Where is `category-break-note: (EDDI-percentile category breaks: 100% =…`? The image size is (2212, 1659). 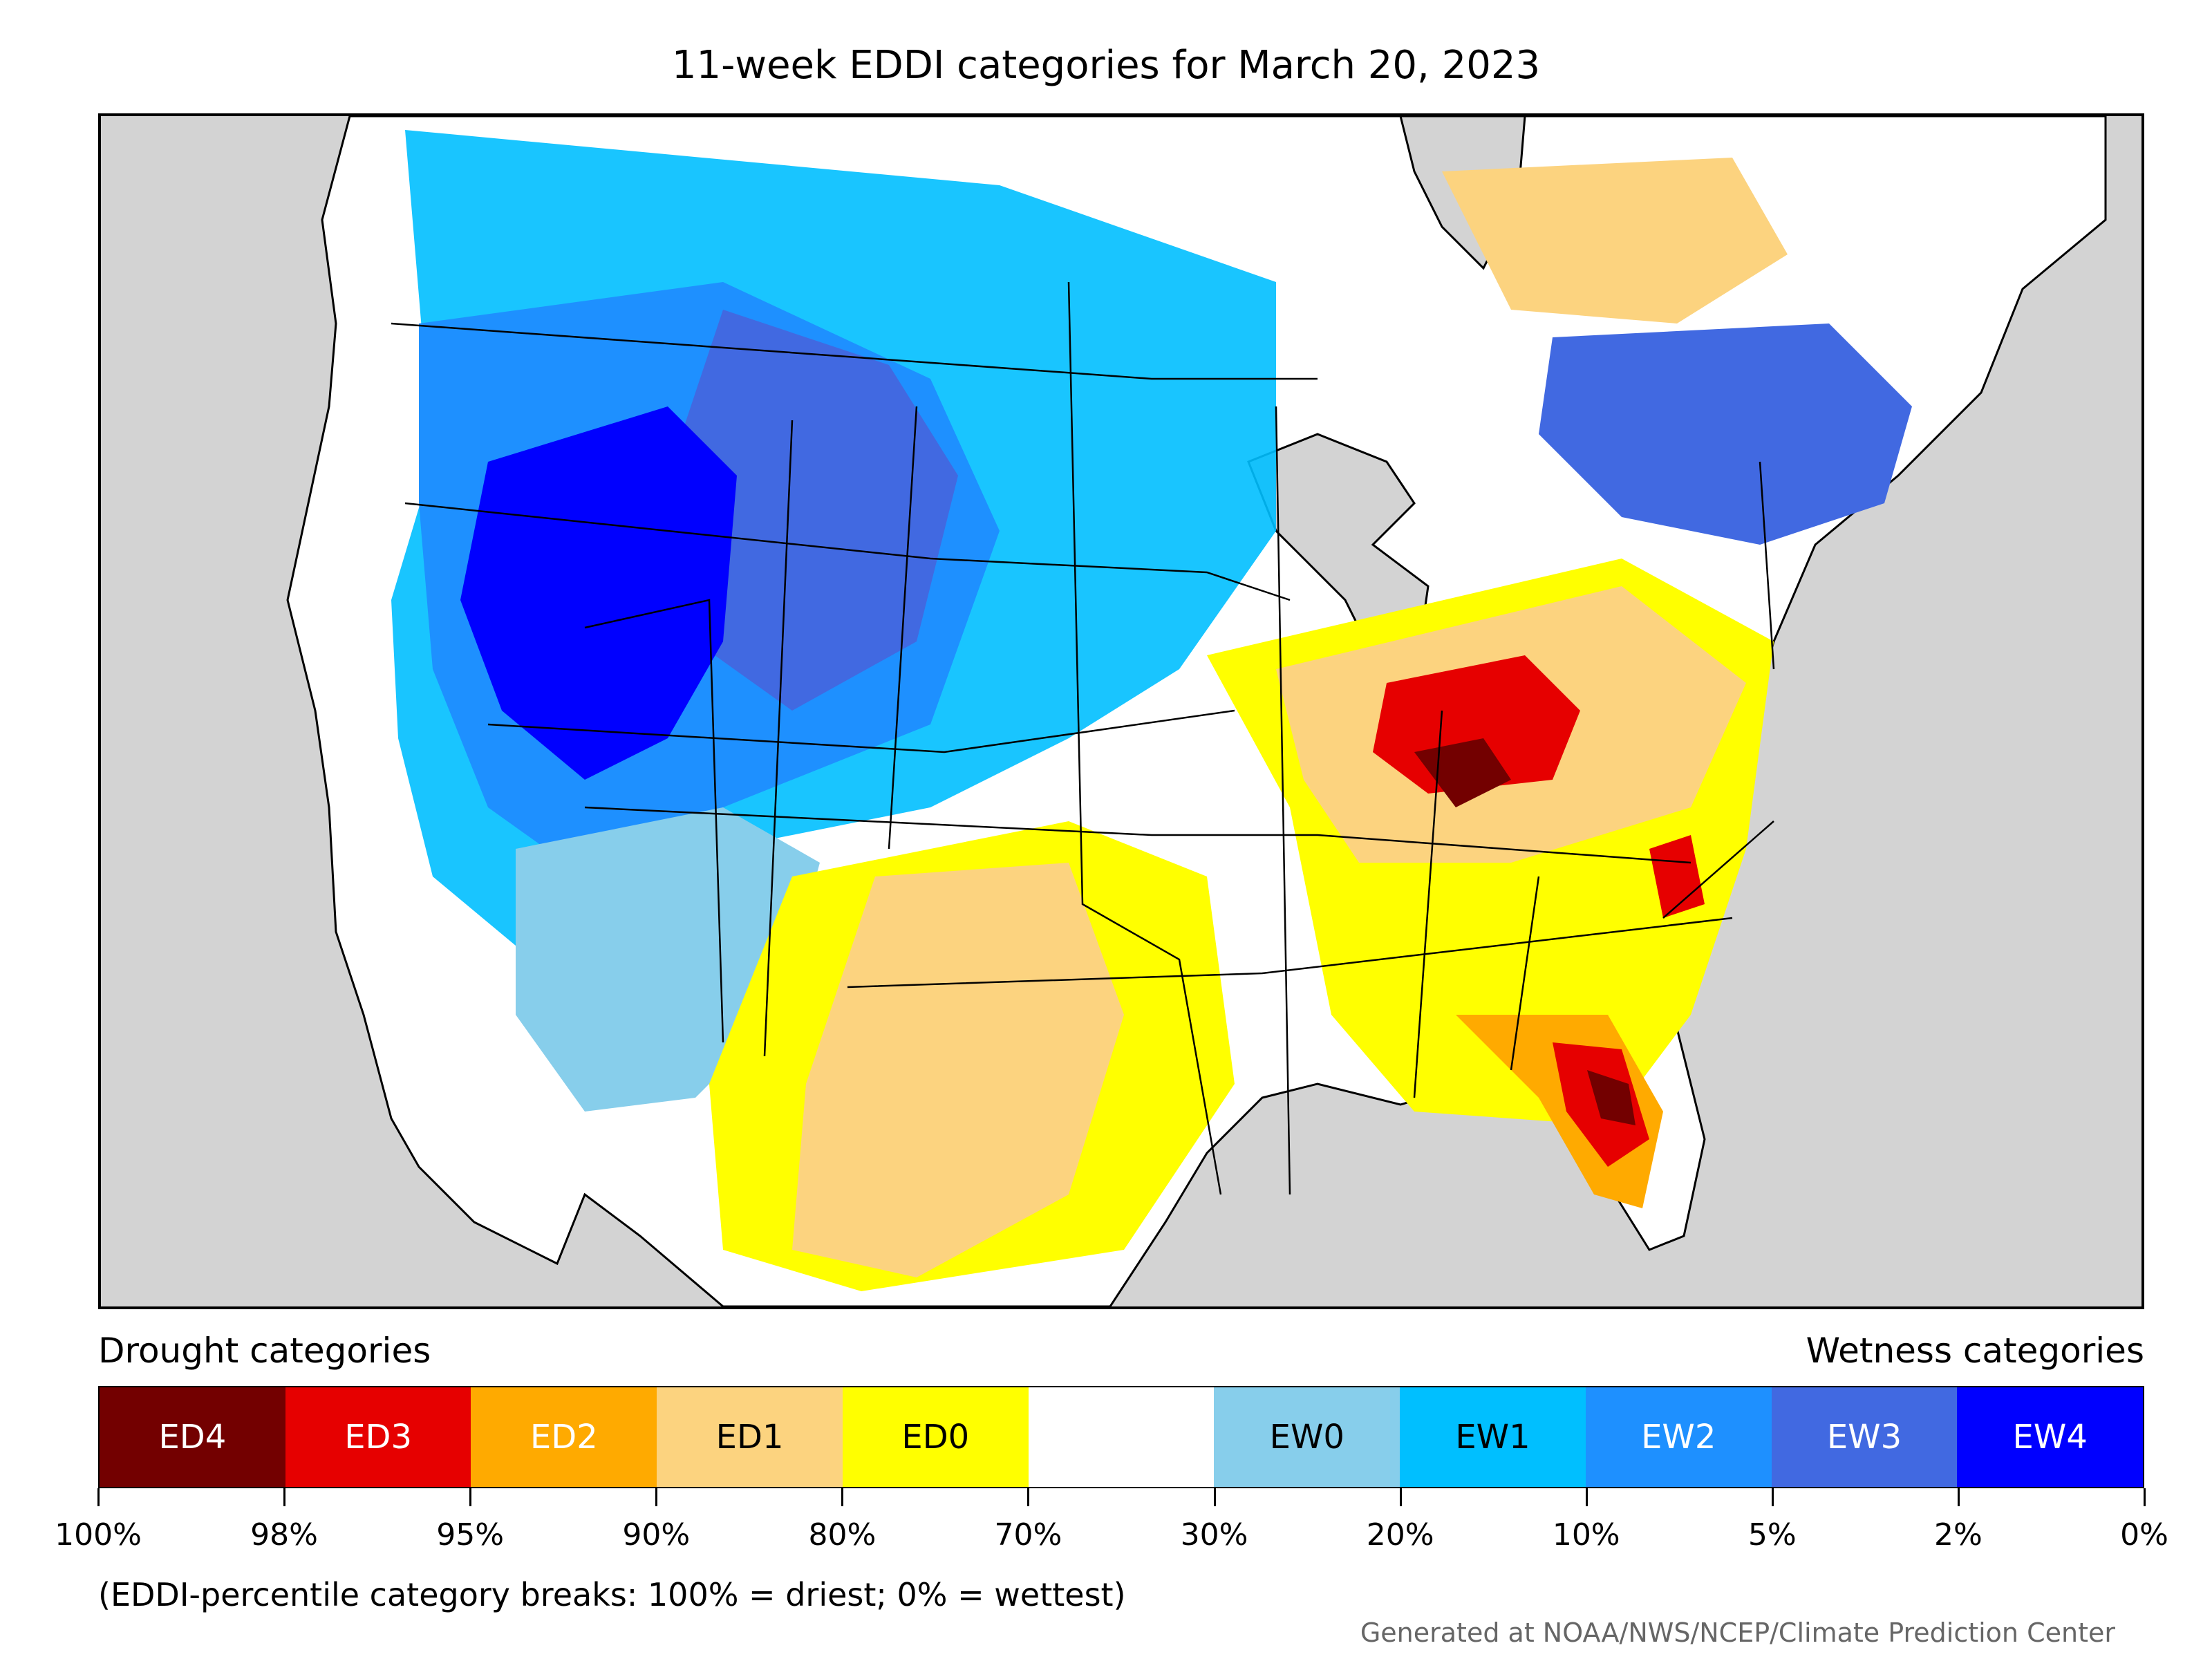
category-break-note: (EDDI-percentile category breaks: 100% =… is located at coordinates (612, 1595).